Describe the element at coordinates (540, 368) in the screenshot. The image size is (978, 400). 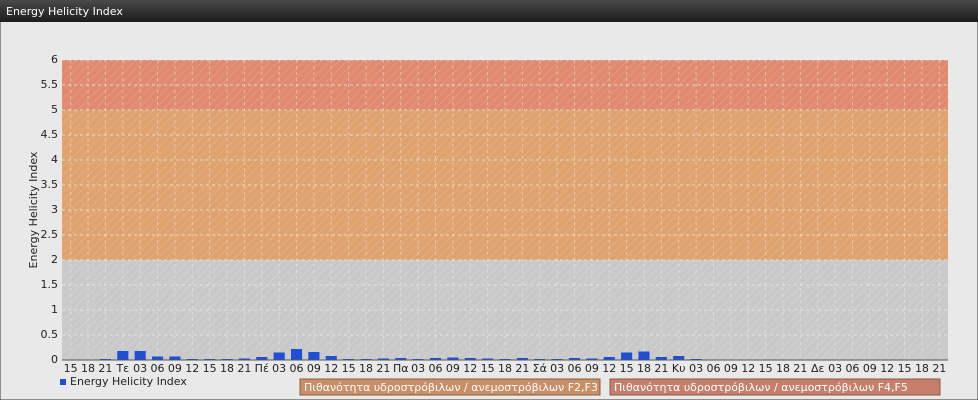
I see `x-tick-label: Σά` at that location.